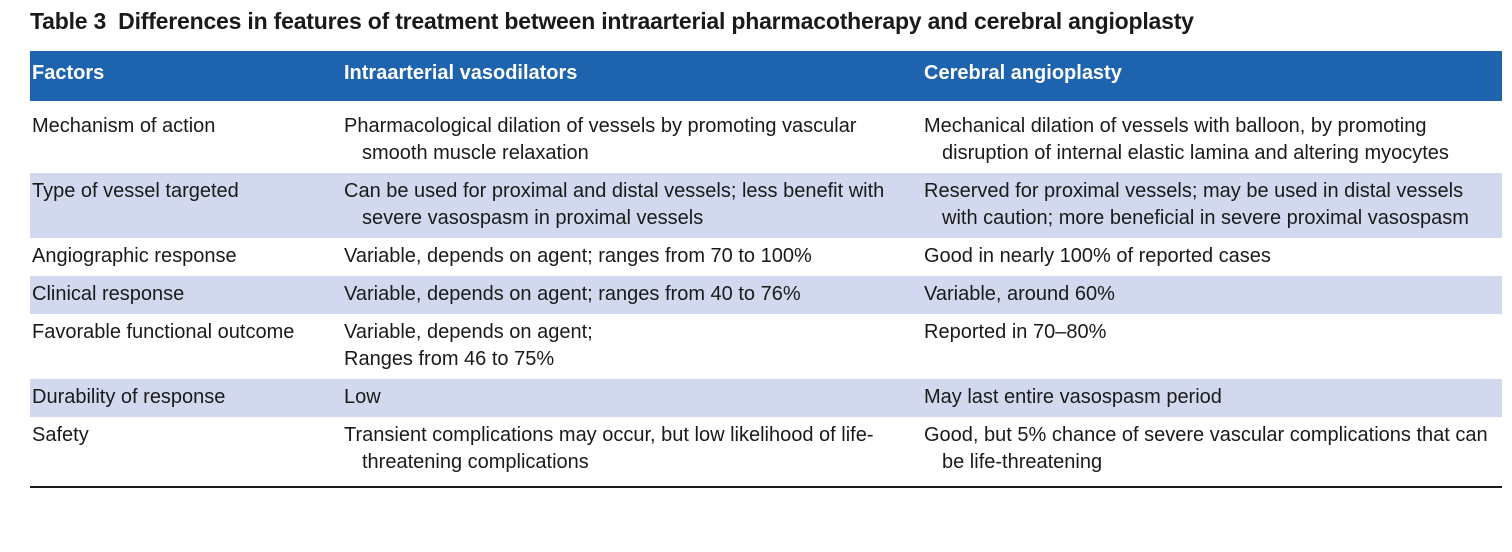 The image size is (1512, 552). Describe the element at coordinates (163, 332) in the screenshot. I see `cell-factor: Favorable functional outcome` at that location.